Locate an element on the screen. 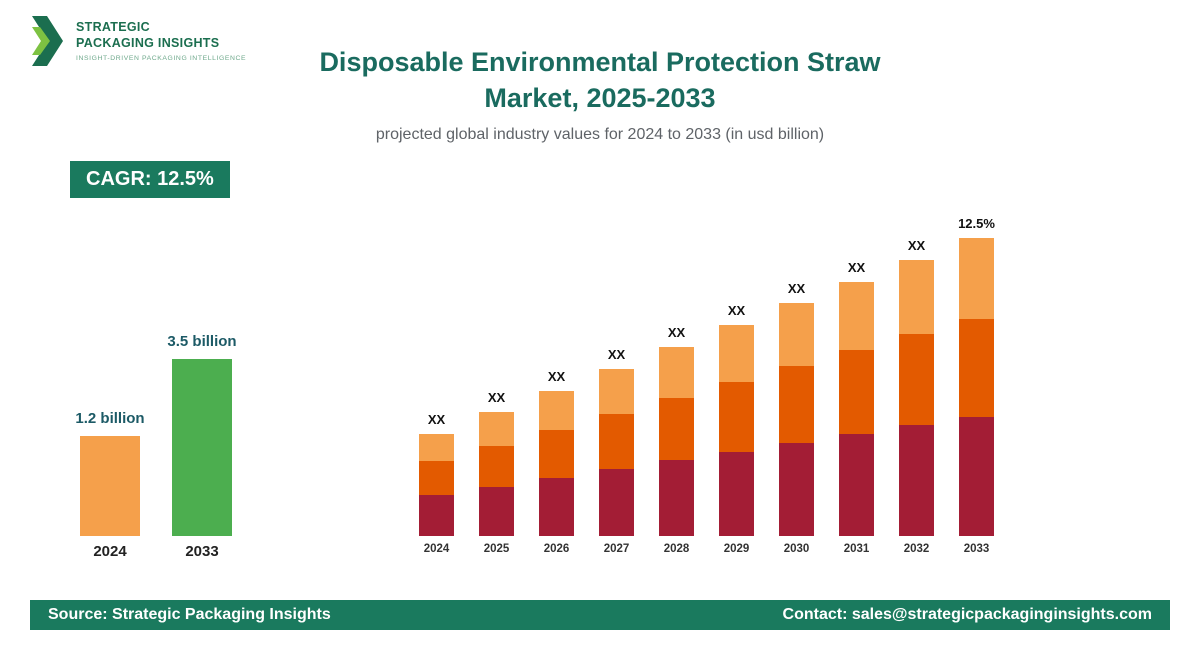 This screenshot has height=650, width=1200. page-title-line2: Market, 2025-2033 is located at coordinates (600, 98).